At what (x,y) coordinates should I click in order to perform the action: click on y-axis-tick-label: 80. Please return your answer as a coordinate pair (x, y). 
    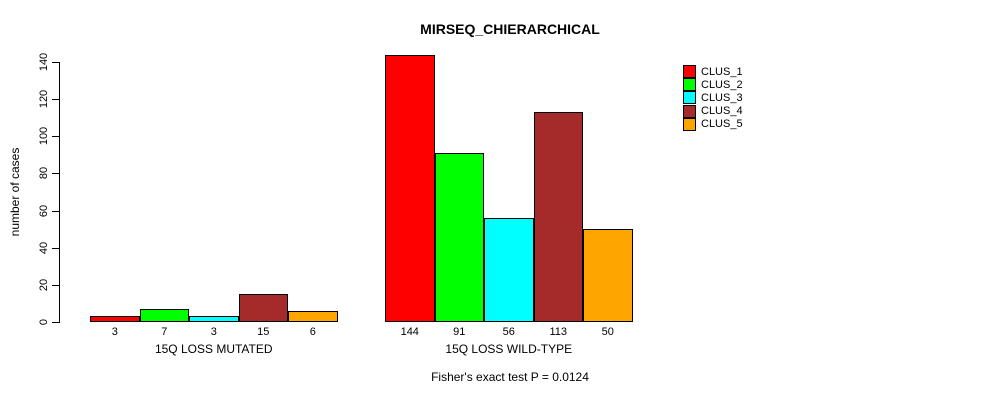
    Looking at the image, I should click on (44, 173).